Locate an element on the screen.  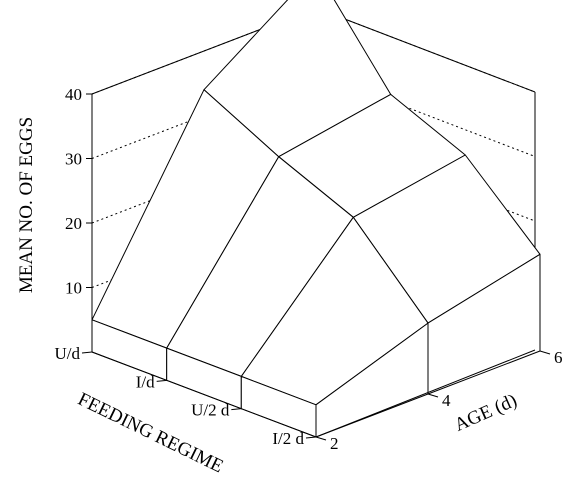
y-tick-label: 40 is located at coordinates (73, 94).